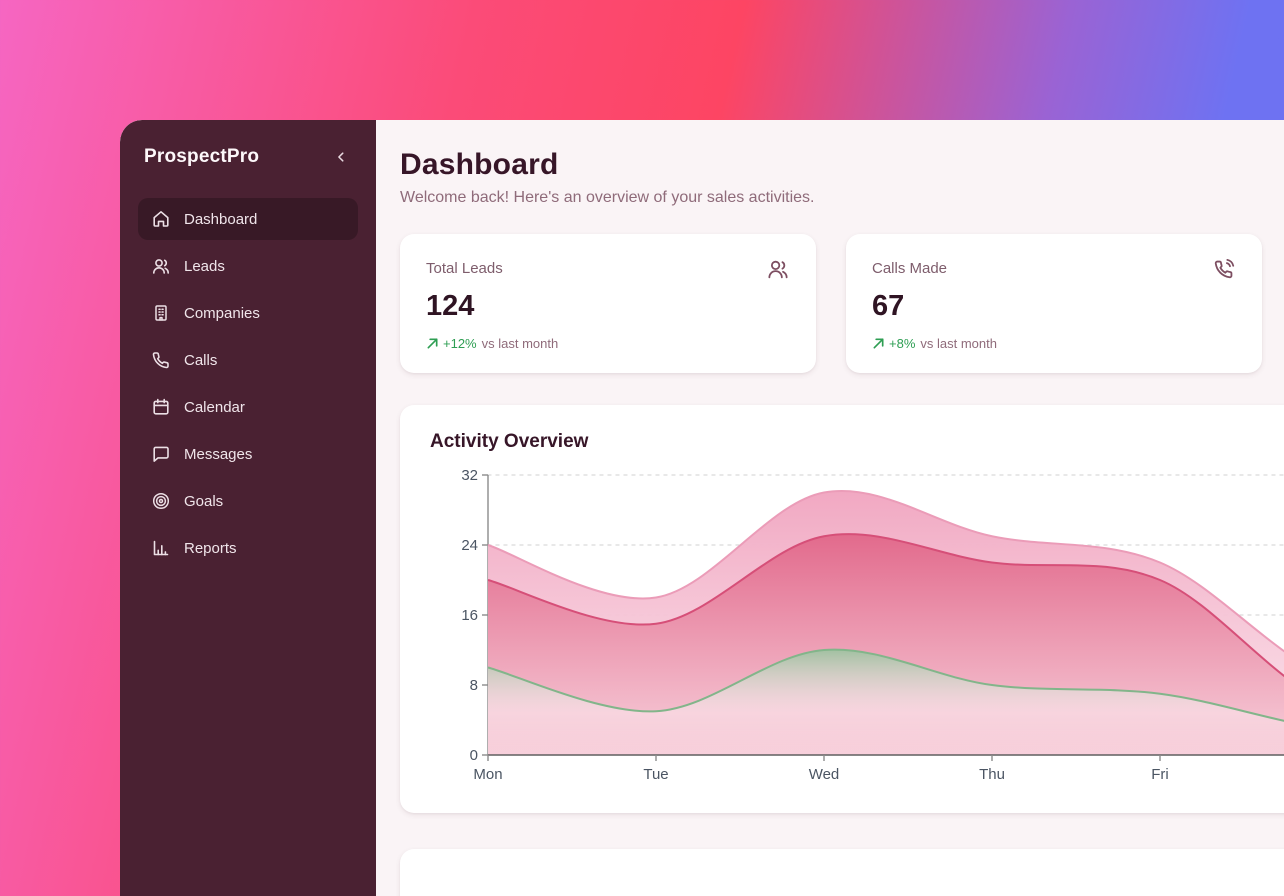 Image resolution: width=1284 pixels, height=896 pixels. What do you see at coordinates (161, 454) in the screenshot?
I see `message-square-icon` at bounding box center [161, 454].